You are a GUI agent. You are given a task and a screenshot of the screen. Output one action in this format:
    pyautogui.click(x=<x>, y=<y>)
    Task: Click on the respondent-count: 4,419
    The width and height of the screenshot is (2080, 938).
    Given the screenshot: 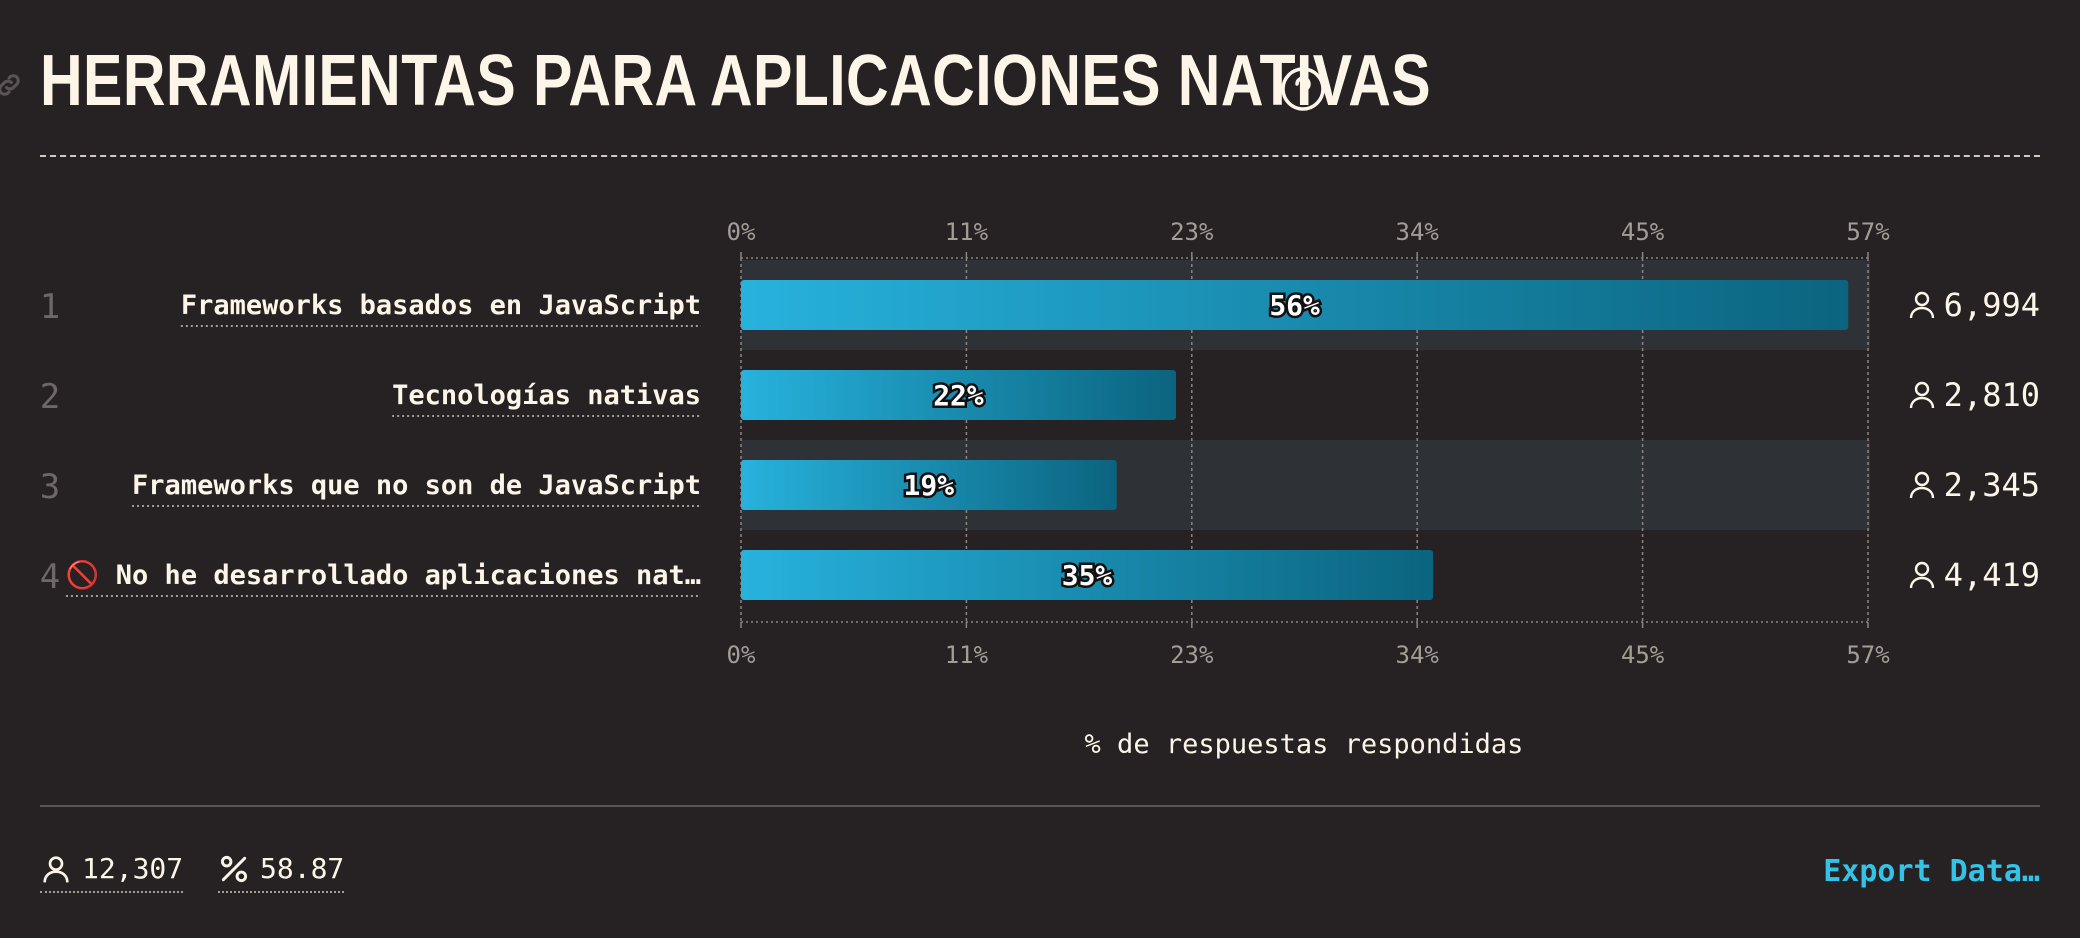 What is the action you would take?
    pyautogui.click(x=1992, y=575)
    